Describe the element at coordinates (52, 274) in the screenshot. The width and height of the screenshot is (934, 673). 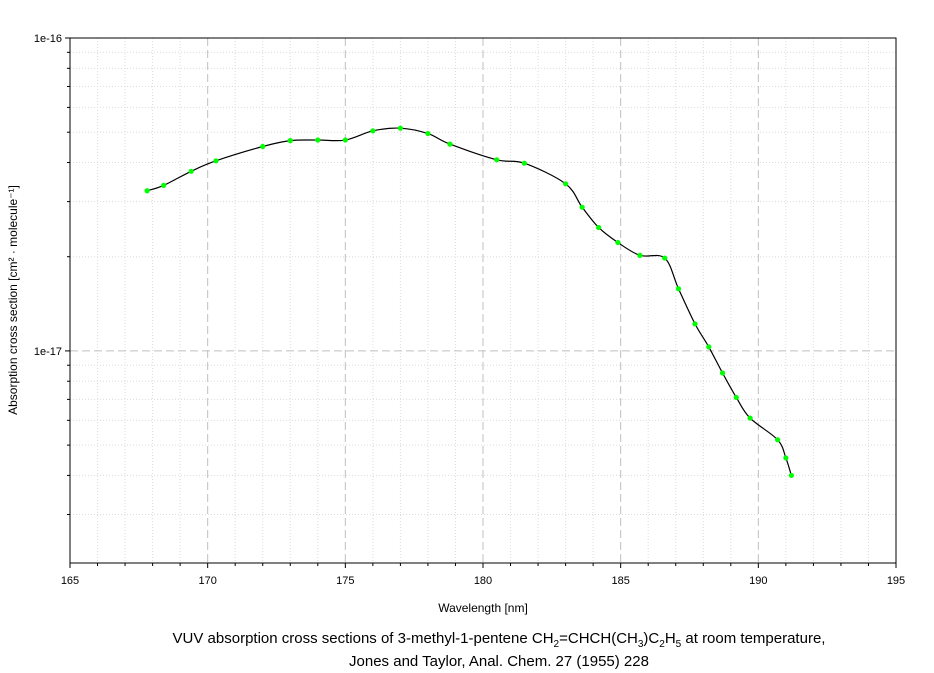
I see `y-axis: 1e-17 1e-16` at that location.